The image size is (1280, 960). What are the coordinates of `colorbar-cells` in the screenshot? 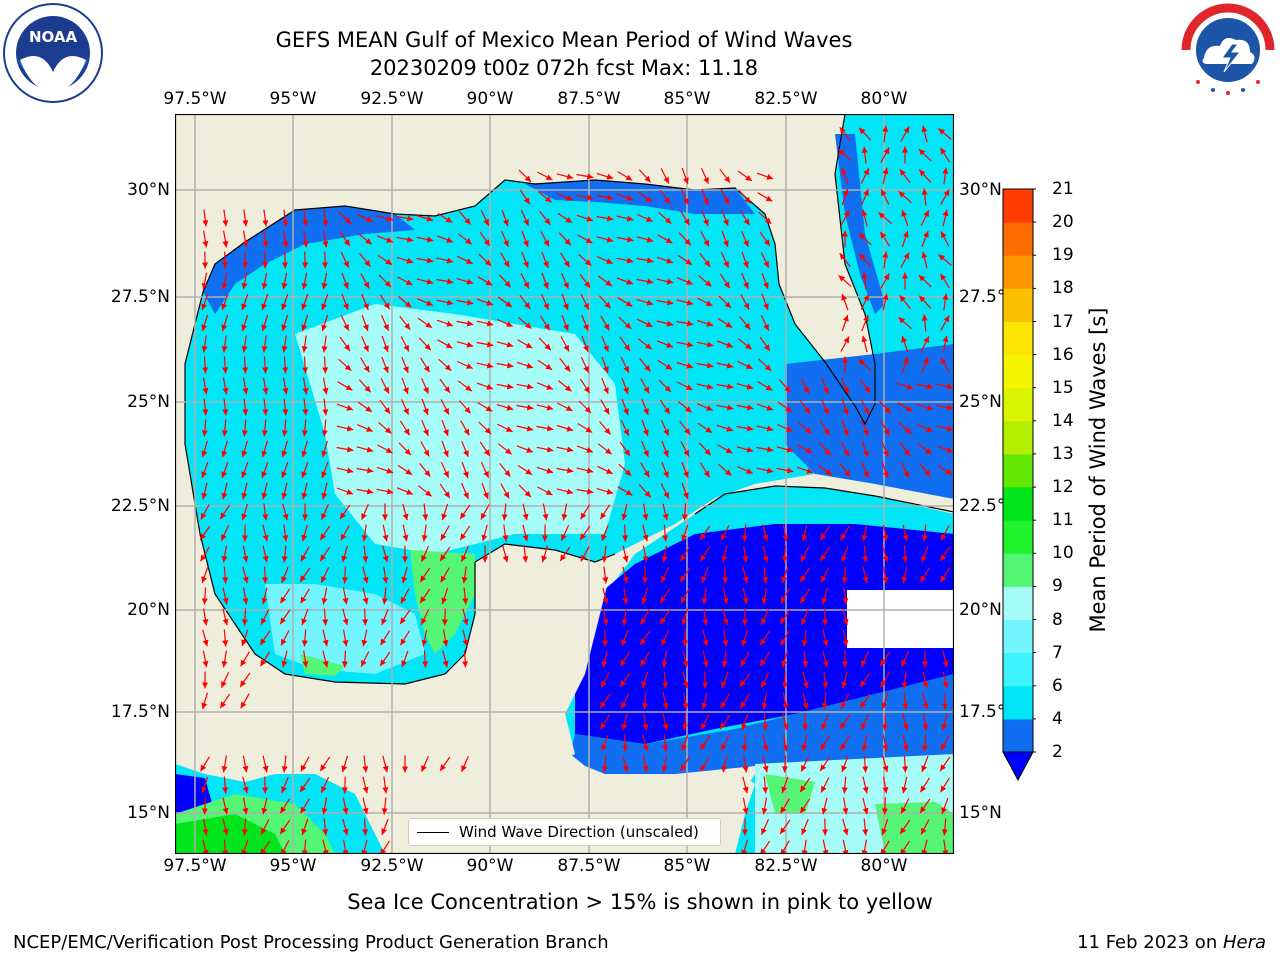 It's located at (1018, 471).